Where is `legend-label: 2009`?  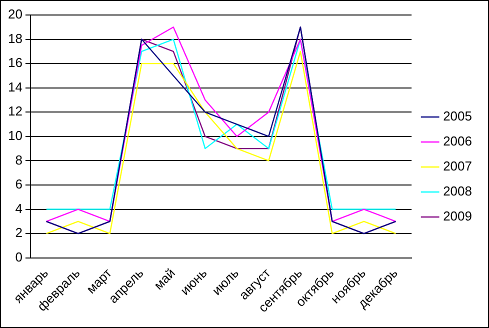
legend-label: 2009 is located at coordinates (457, 216).